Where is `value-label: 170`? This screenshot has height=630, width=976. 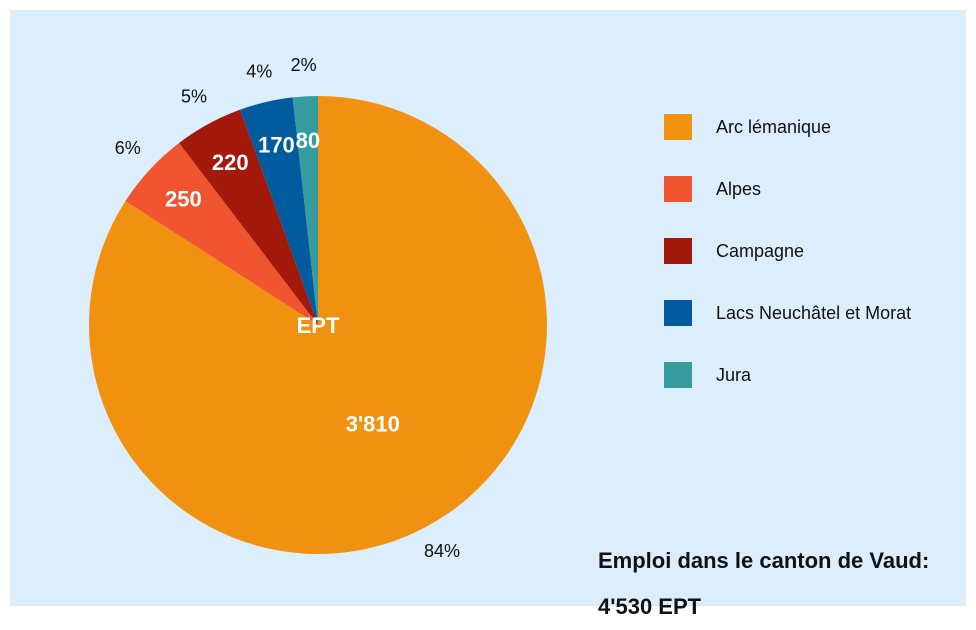
value-label: 170 is located at coordinates (276, 144).